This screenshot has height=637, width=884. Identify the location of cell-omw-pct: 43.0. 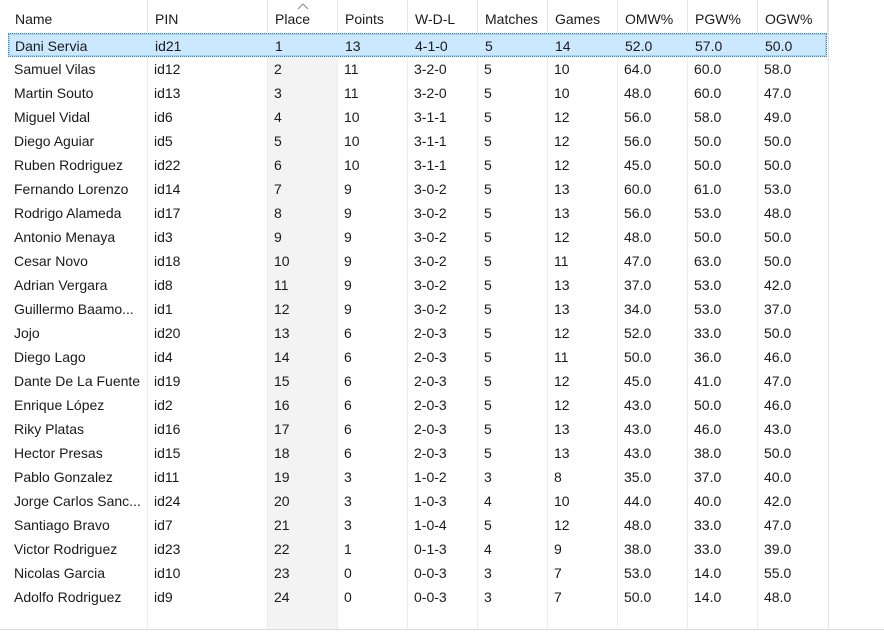
(638, 405).